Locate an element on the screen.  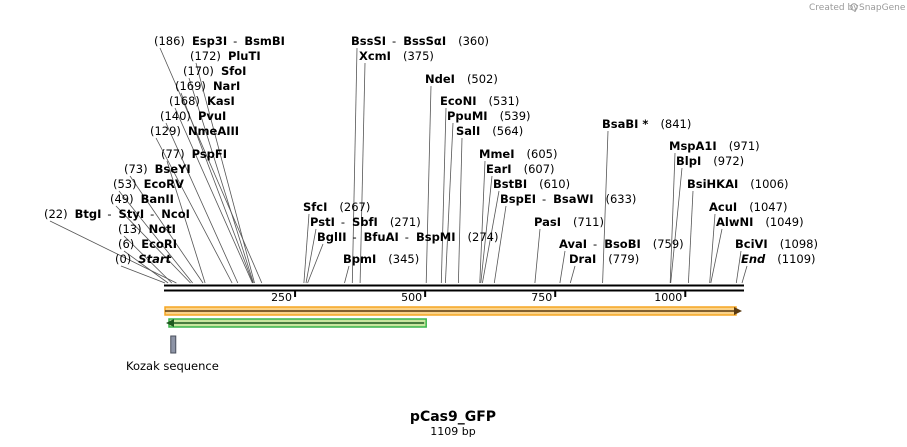
site-label-bsssi-bsss-i: BssSI - BssSαI (360) is located at coordinates (420, 41).